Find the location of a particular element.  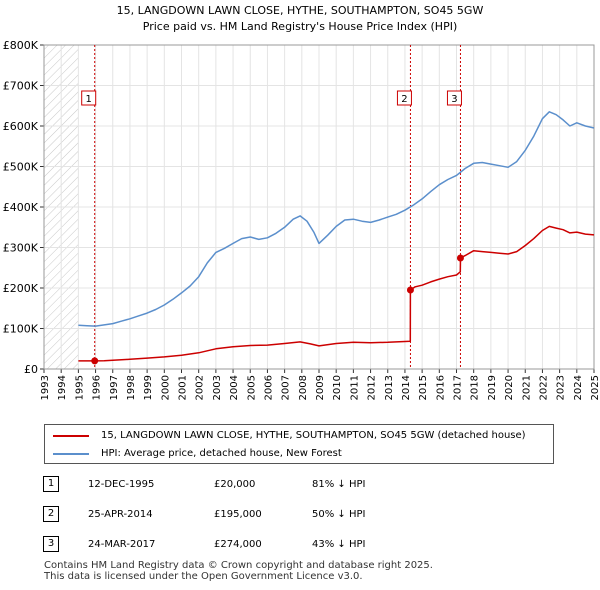

x-tick-label: 1995 is located at coordinates (79, 387).